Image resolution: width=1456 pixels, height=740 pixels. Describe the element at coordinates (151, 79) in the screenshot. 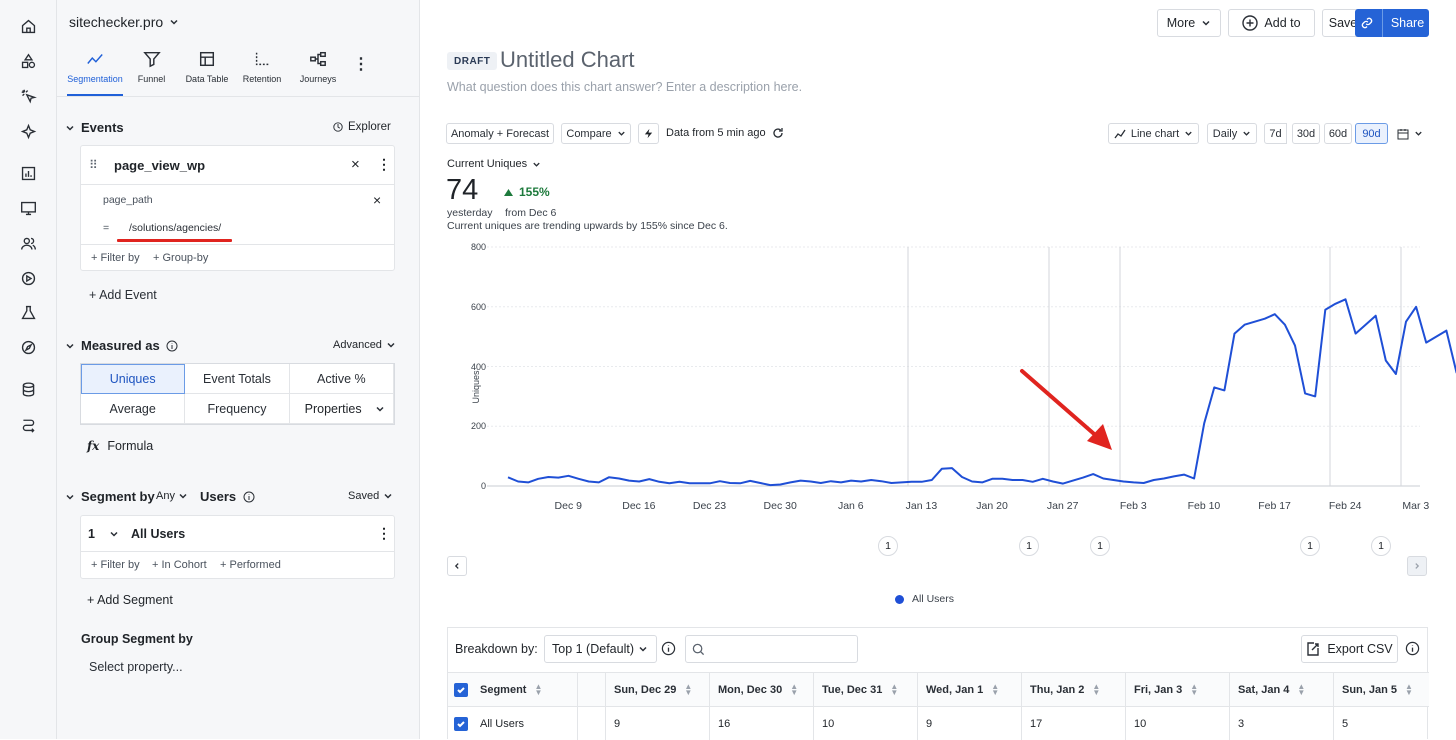

I see `tab-label: Funnel` at that location.